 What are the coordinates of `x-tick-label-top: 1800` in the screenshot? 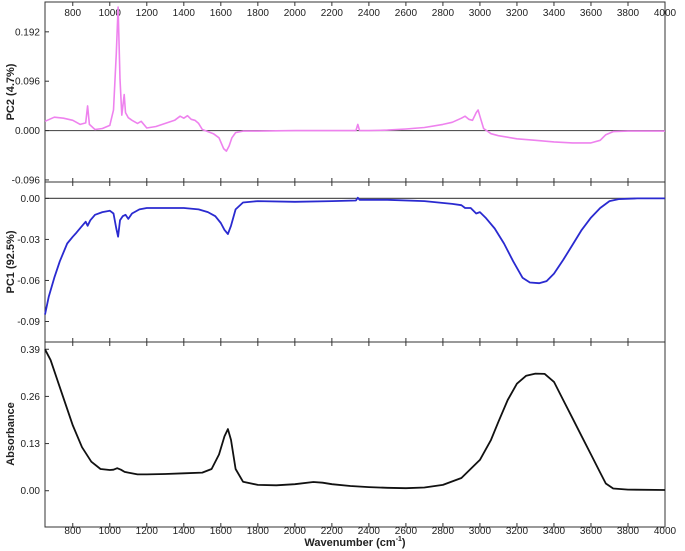 It's located at (258, 13).